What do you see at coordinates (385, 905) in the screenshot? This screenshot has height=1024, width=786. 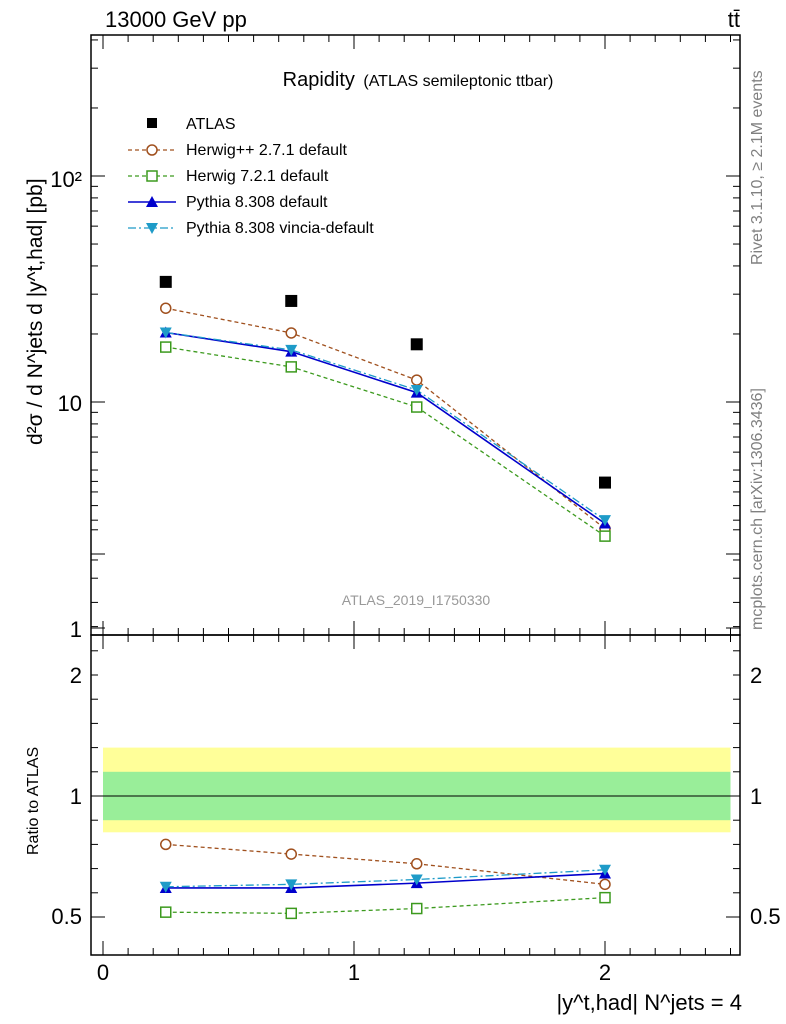 I see `ratio-line-herwig-7-2-1-default` at bounding box center [385, 905].